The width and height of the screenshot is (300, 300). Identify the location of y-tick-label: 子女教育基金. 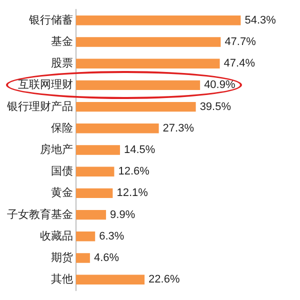
(40, 214).